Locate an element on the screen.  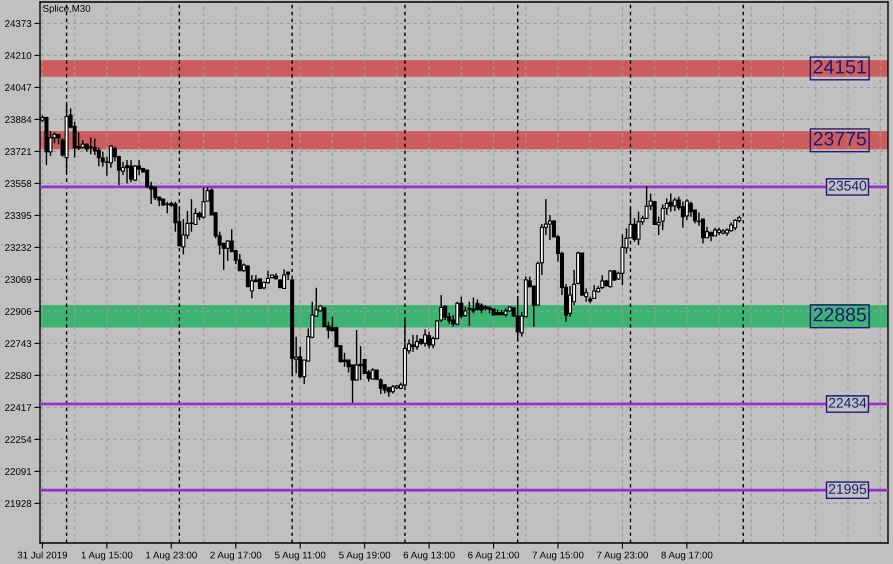
x-tick-label: 6 Aug 21:00 is located at coordinates (494, 556).